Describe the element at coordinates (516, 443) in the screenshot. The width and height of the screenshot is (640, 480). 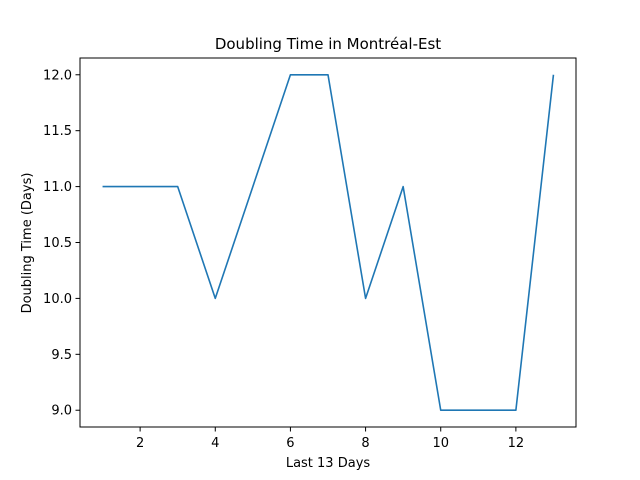
I see `x-tick-label: 12` at that location.